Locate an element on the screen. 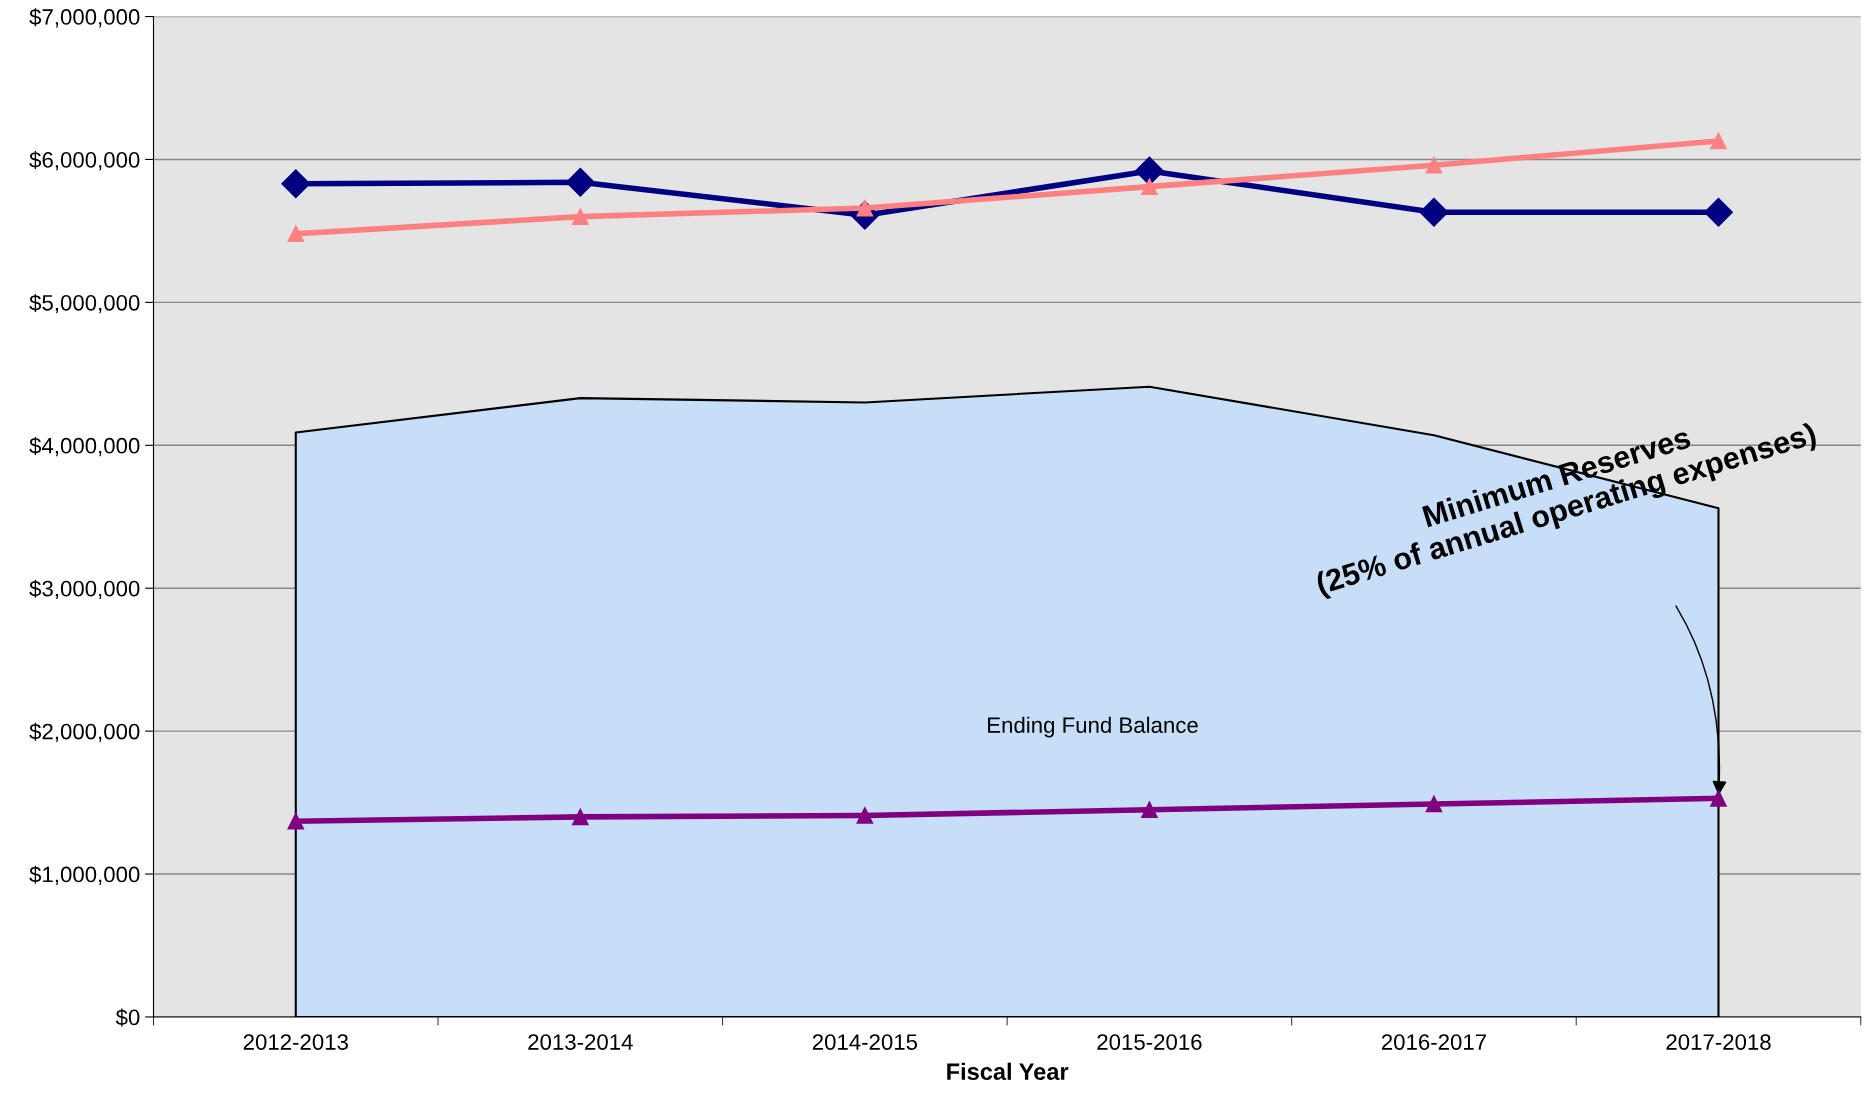 This screenshot has width=1872, height=1103. y-tick-label: $6,000,000 is located at coordinates (84, 161).